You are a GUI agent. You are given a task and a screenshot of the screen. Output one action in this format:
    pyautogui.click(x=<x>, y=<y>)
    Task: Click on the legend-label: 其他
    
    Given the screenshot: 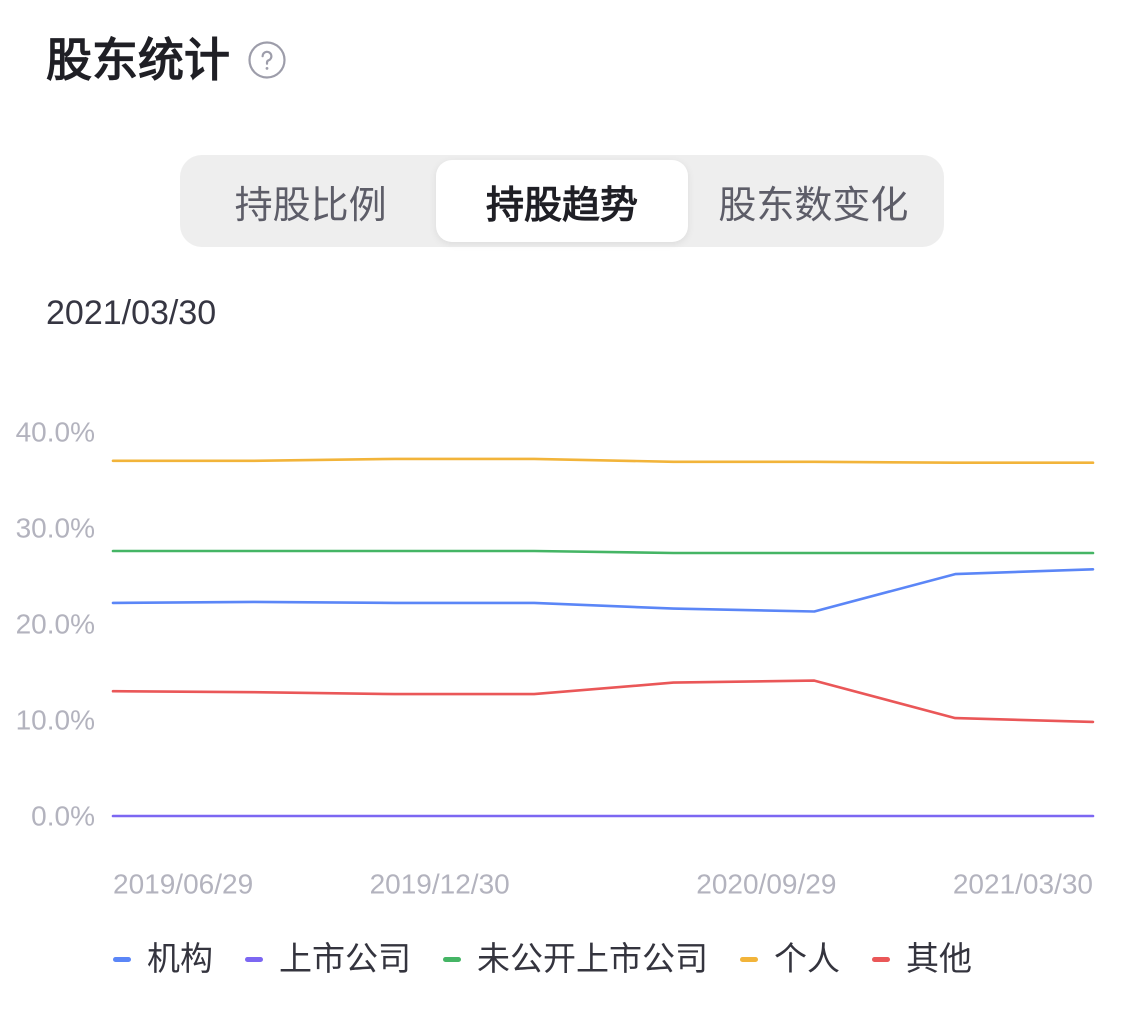 What is the action you would take?
    pyautogui.click(x=939, y=958)
    